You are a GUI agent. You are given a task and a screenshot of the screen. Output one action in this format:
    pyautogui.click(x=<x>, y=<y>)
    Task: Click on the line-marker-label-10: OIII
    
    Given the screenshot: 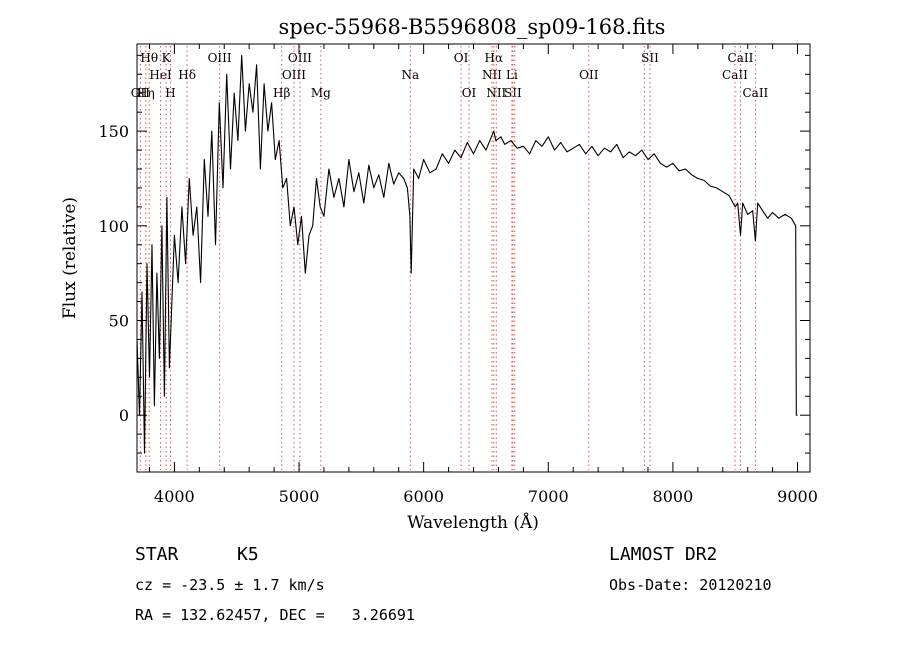 What is the action you would take?
    pyautogui.click(x=300, y=58)
    